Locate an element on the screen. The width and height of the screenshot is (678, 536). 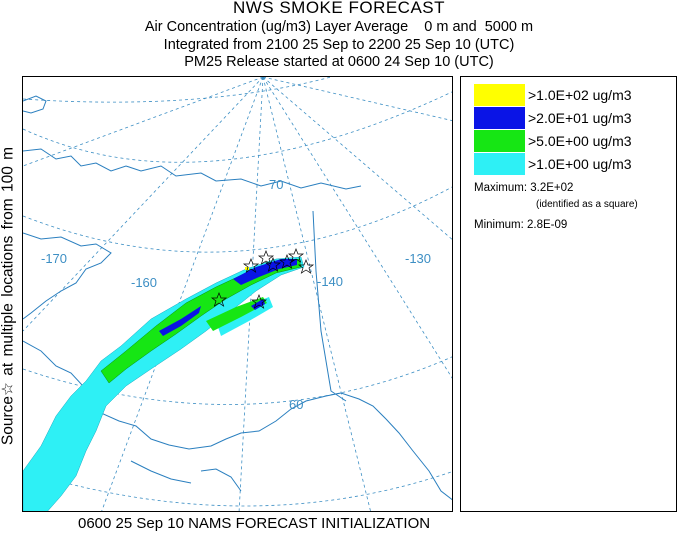
legend-label-1: >1.0E+02 ug/m3 is located at coordinates (580, 95).